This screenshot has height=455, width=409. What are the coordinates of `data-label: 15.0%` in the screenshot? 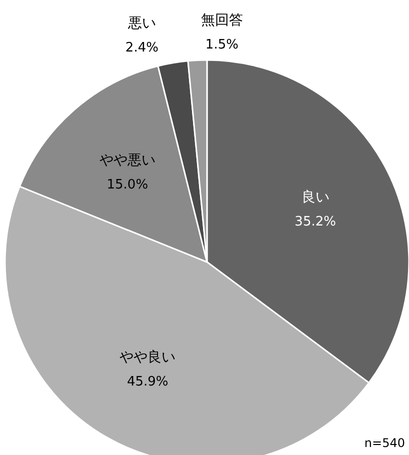 It's located at (127, 185).